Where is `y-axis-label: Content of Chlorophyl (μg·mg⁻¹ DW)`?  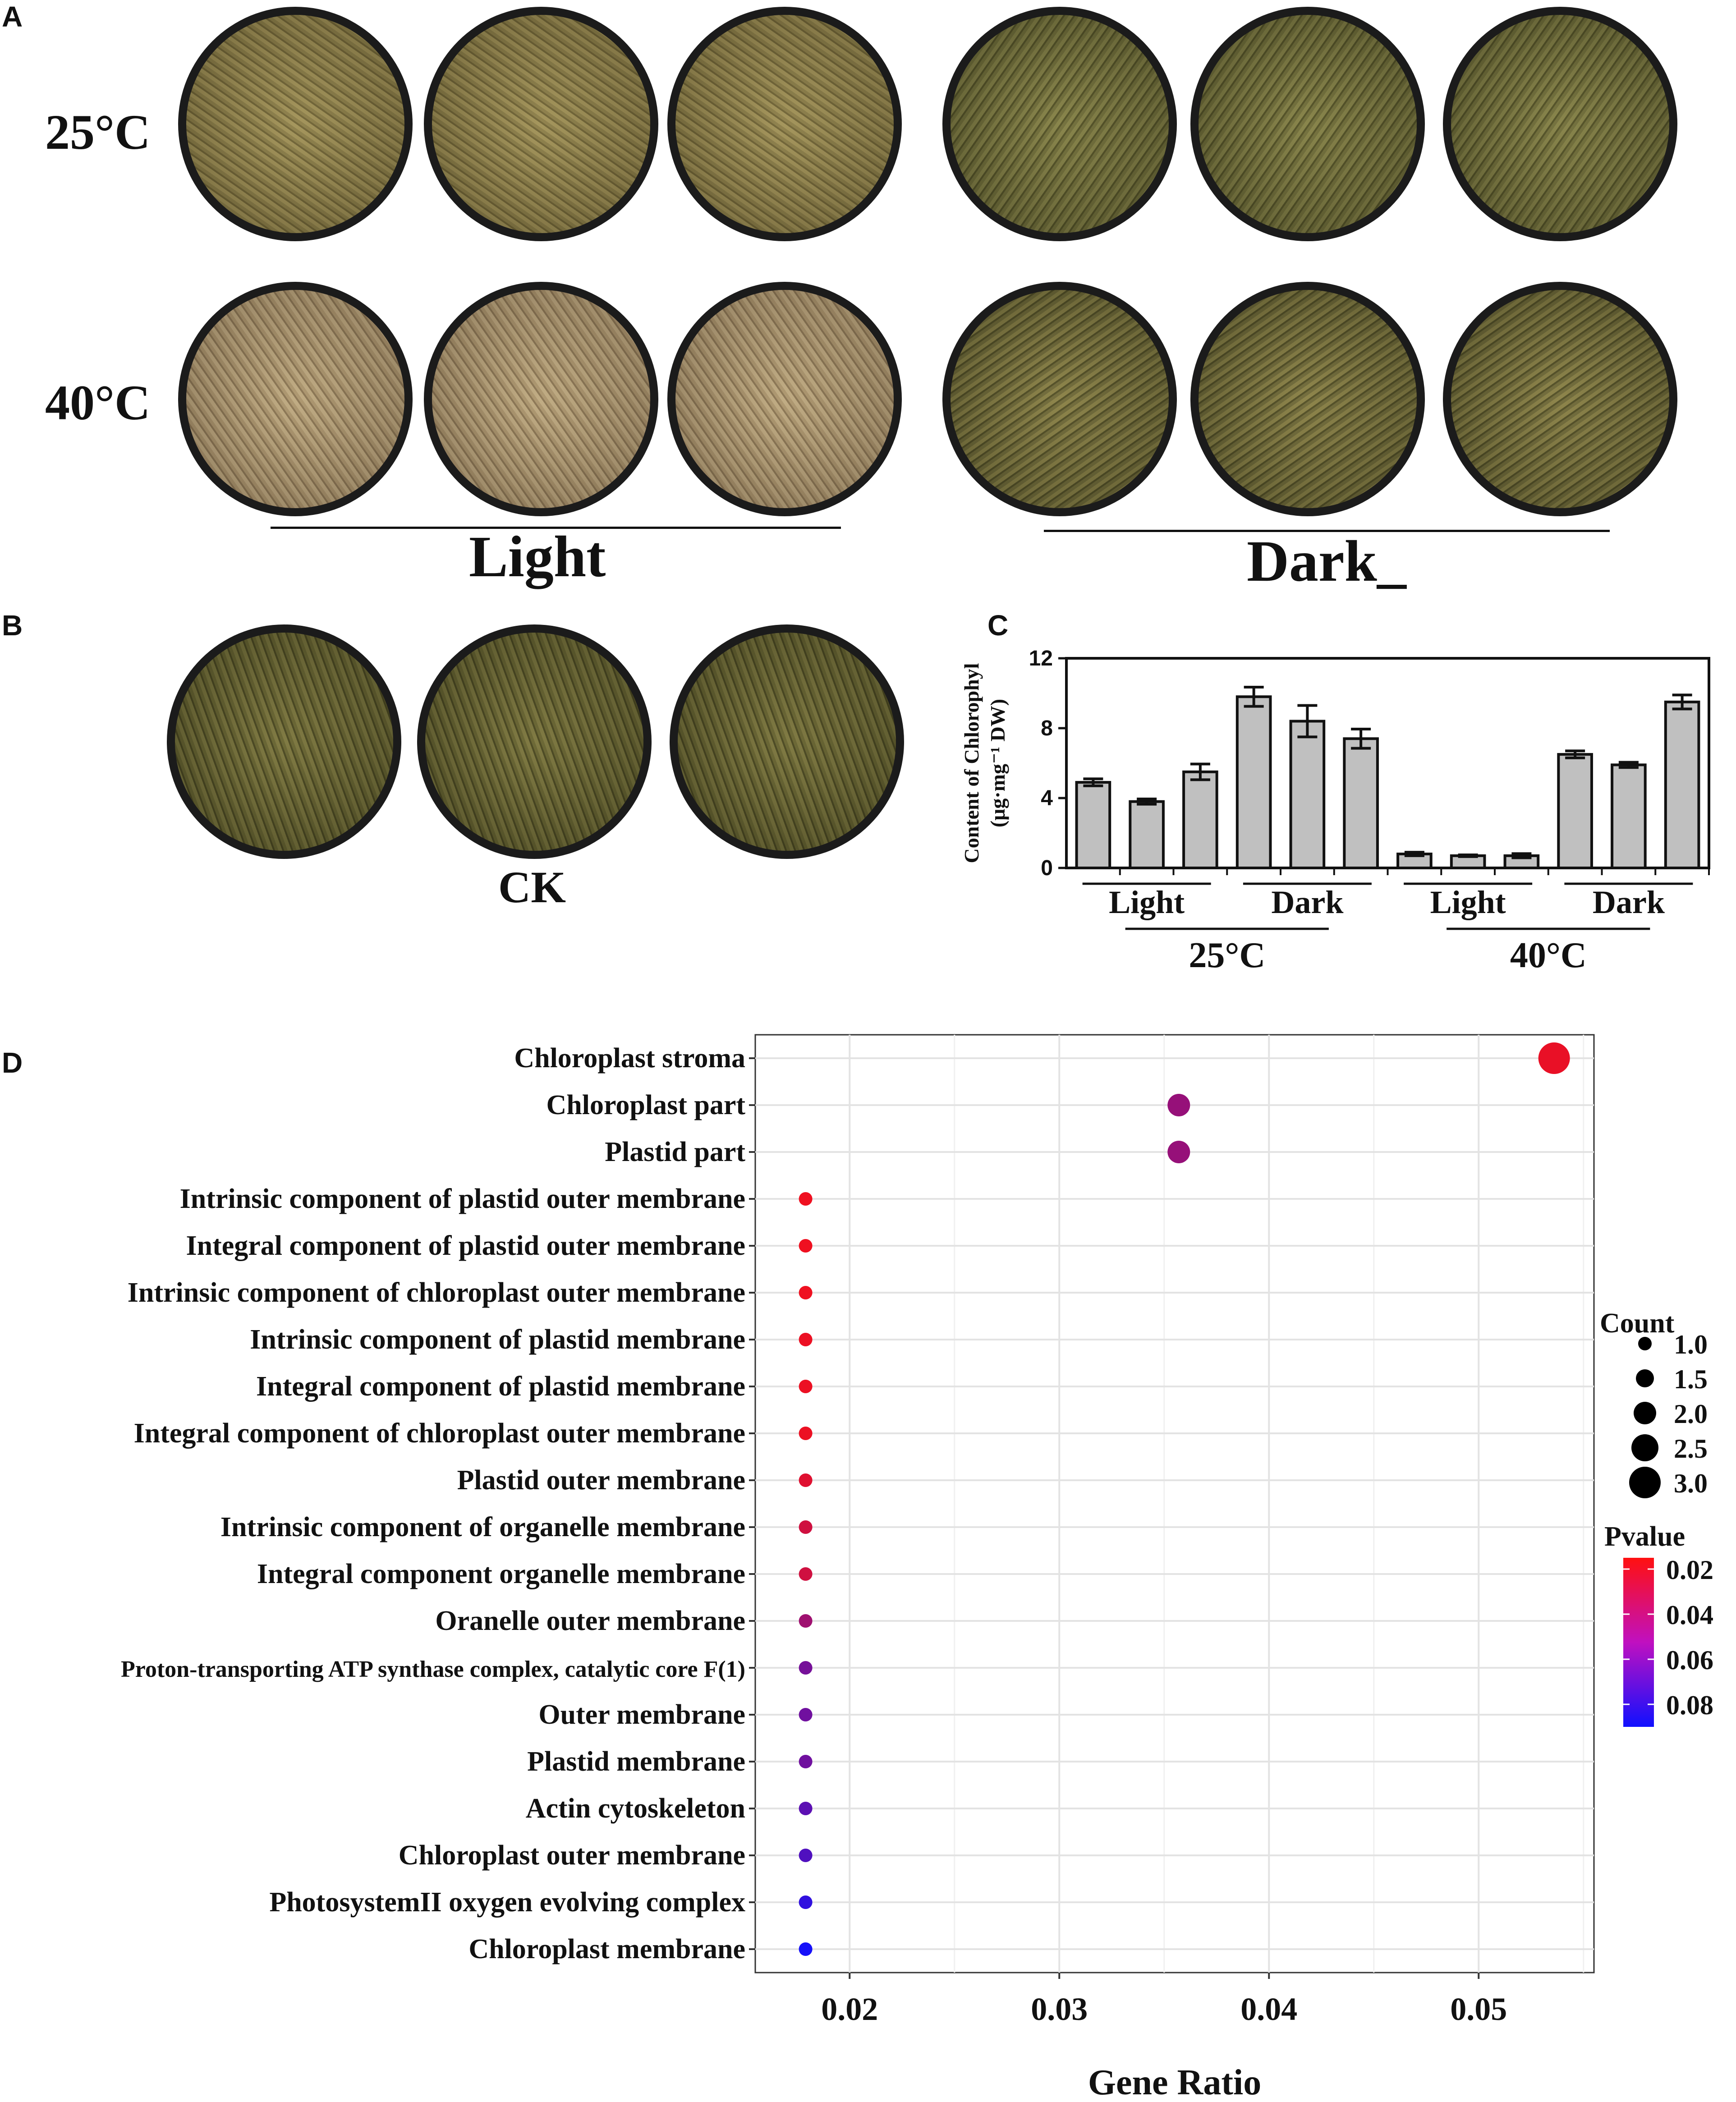
y-axis-label: Content of Chlorophyl (μg·mg⁻¹ DW) is located at coordinates (985, 763).